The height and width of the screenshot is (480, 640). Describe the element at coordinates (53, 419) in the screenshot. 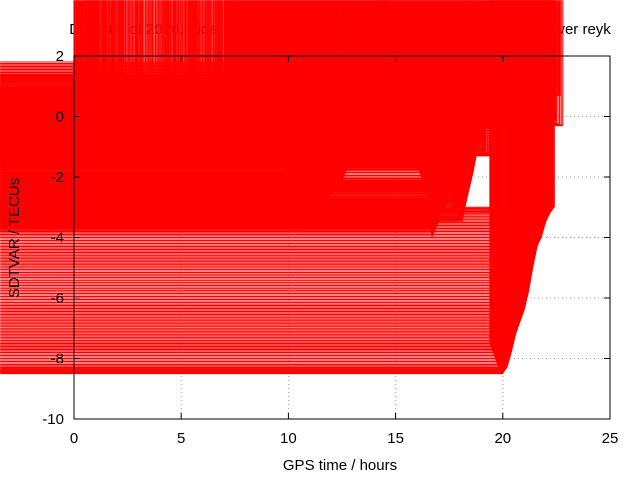

I see `y-tick-label: -10` at that location.